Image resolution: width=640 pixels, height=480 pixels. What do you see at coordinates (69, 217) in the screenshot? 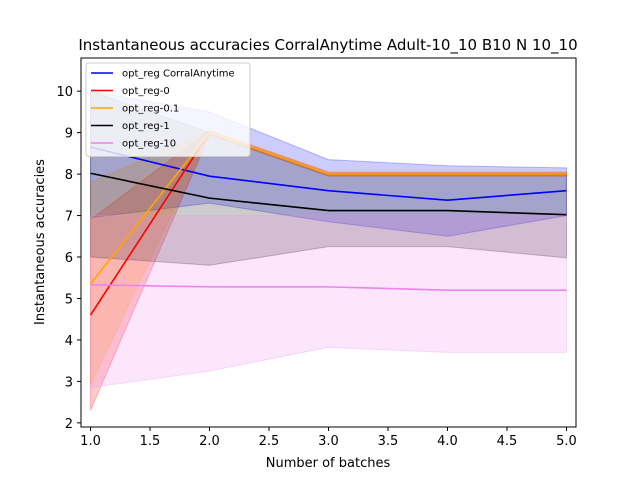
I see `y-tick-label: 7` at bounding box center [69, 217].